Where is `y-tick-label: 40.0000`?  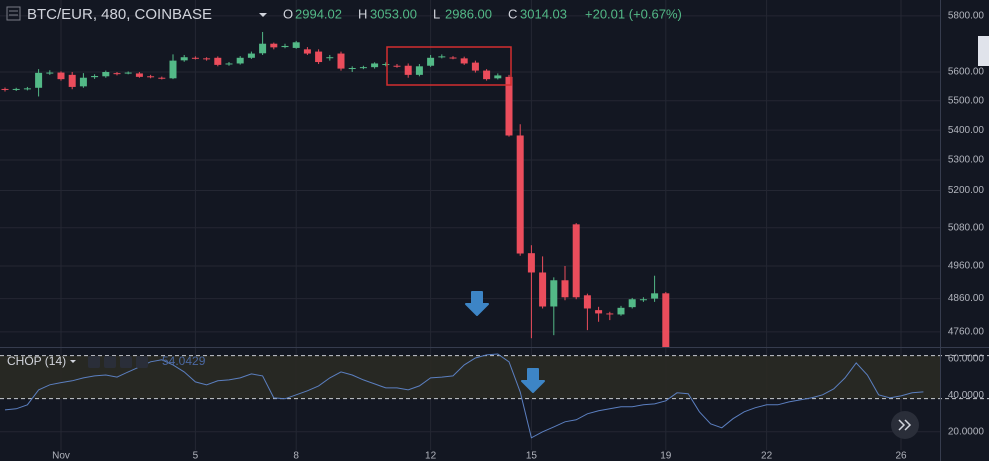 y-tick-label: 40.0000 is located at coordinates (966, 395).